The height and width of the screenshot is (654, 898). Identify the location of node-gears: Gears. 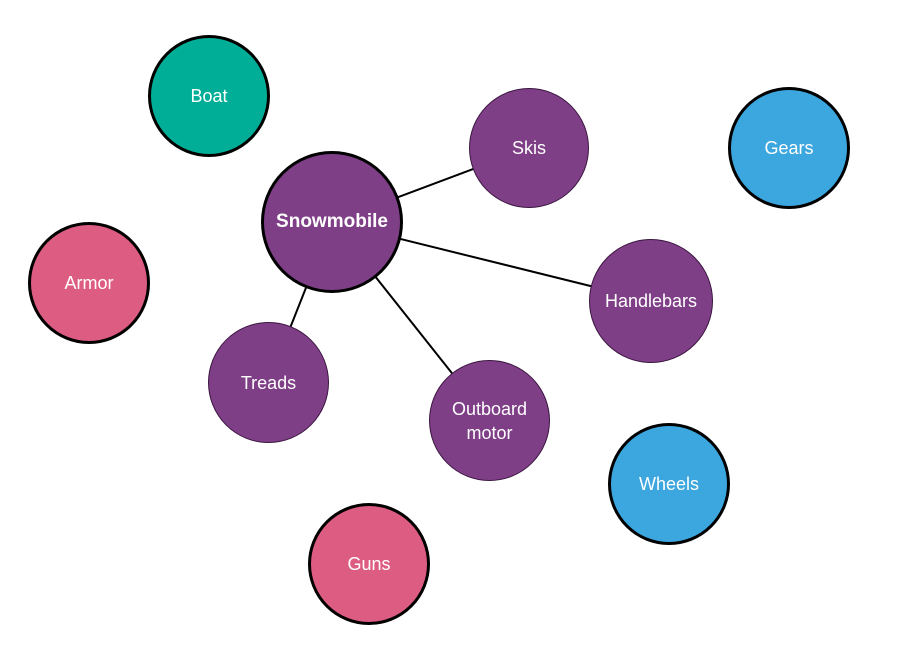
(789, 148).